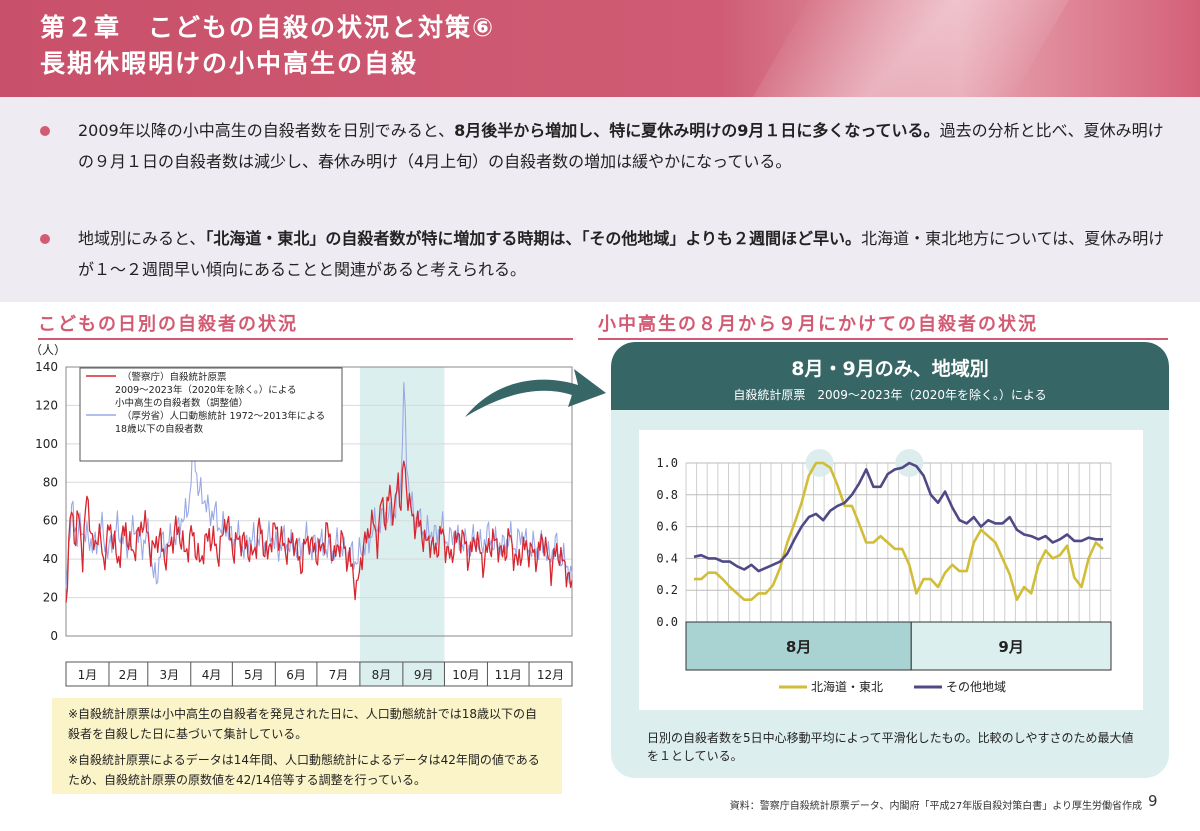 This screenshot has width=1200, height=831. I want to click on x-tick-label: 2月, so click(129, 675).